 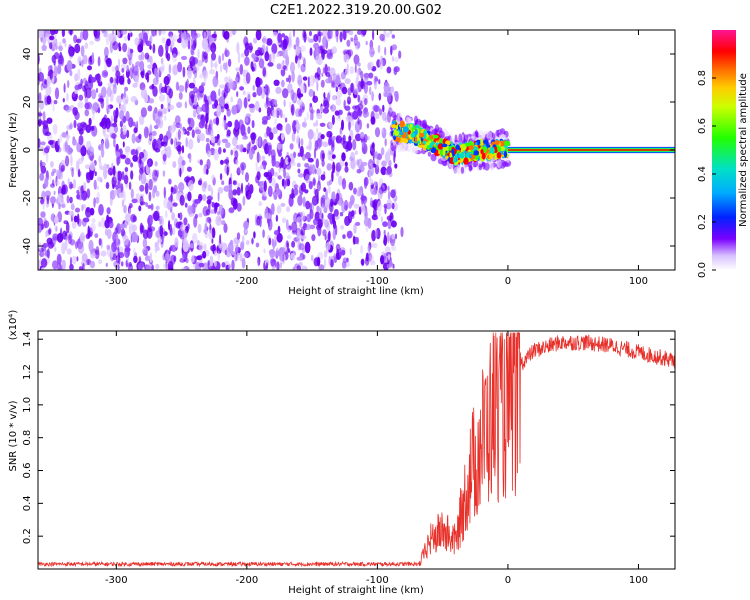 I want to click on y-tick-label: -40, so click(x=27, y=246).